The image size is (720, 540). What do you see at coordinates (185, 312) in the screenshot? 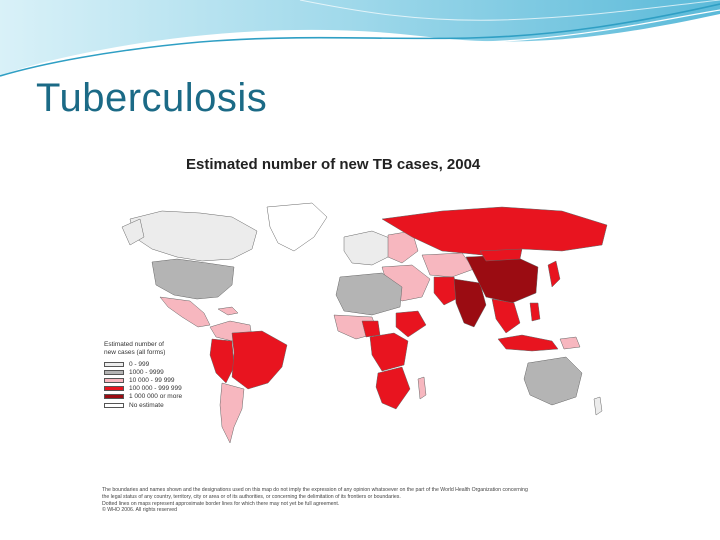
I see `region-mexico` at bounding box center [185, 312].